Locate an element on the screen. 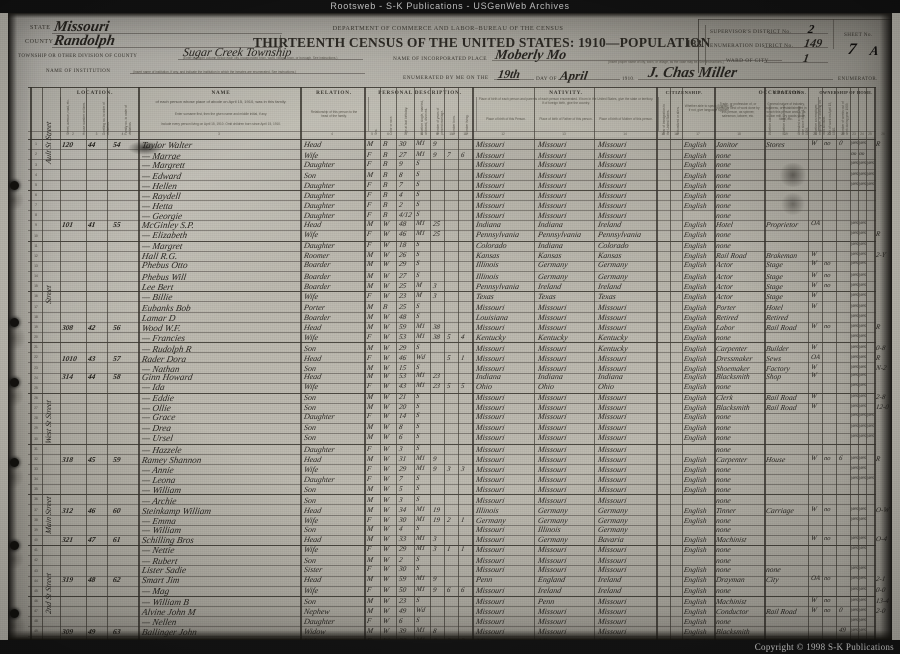 The width and height of the screenshot is (900, 654). supervisor-district-label: SUPERVISOR'S DISTRICT No. is located at coordinates (751, 32).